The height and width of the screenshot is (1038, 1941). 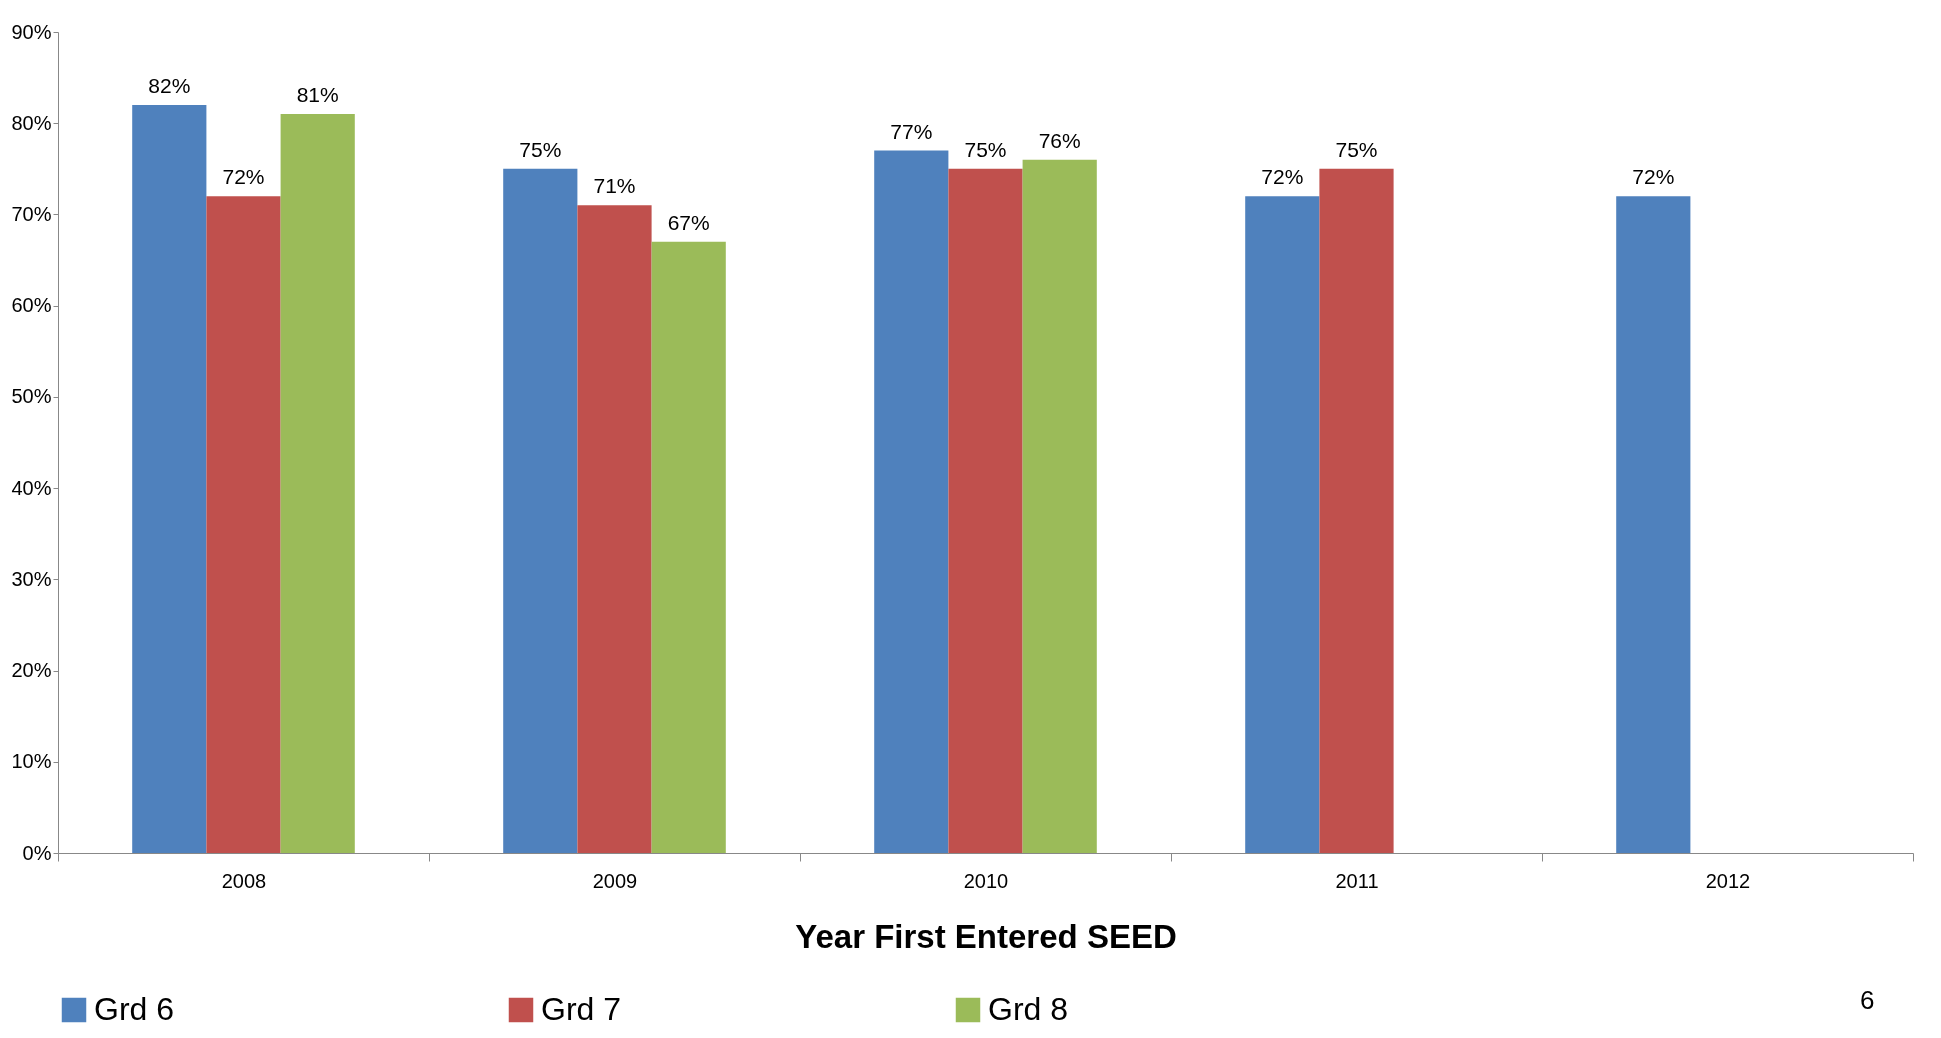 What do you see at coordinates (688, 222) in the screenshot?
I see `data-label: 67%` at bounding box center [688, 222].